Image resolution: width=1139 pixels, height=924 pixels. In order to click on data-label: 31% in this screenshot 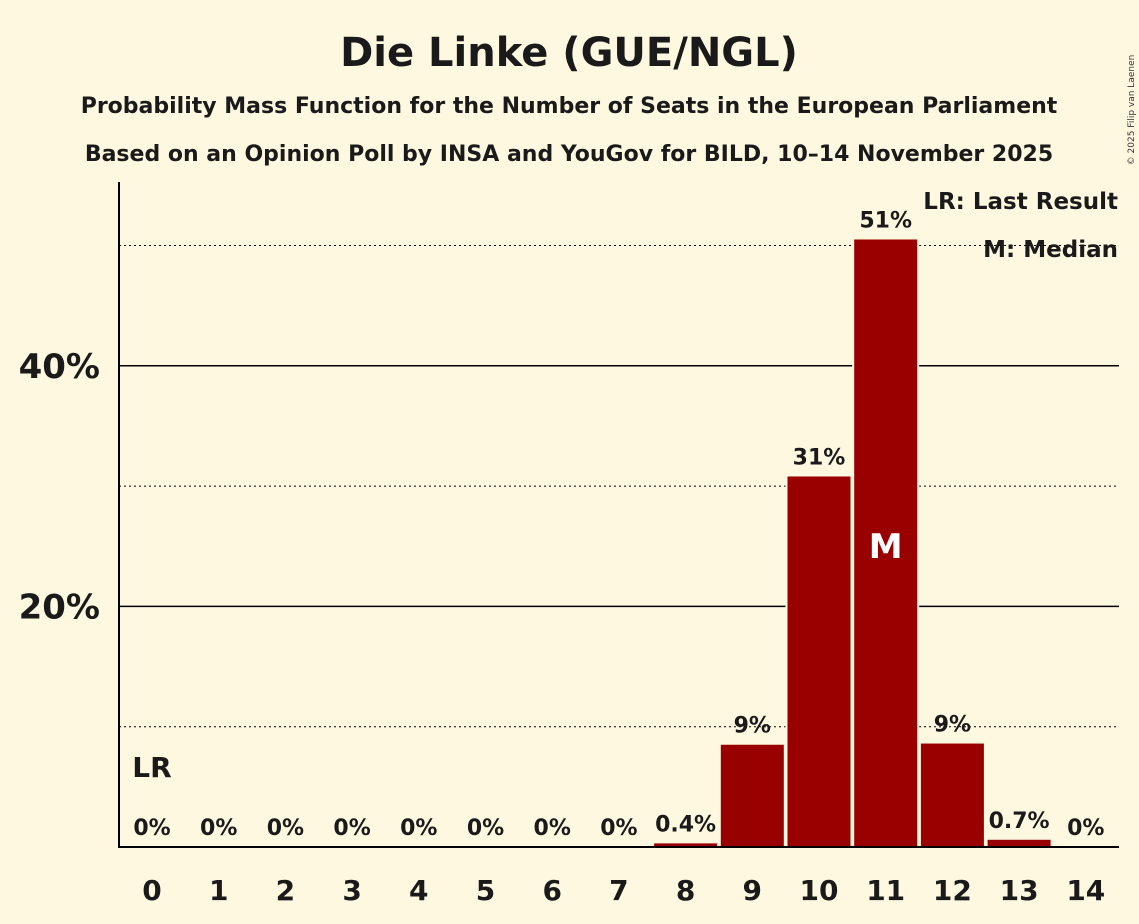, I will do `click(819, 457)`.